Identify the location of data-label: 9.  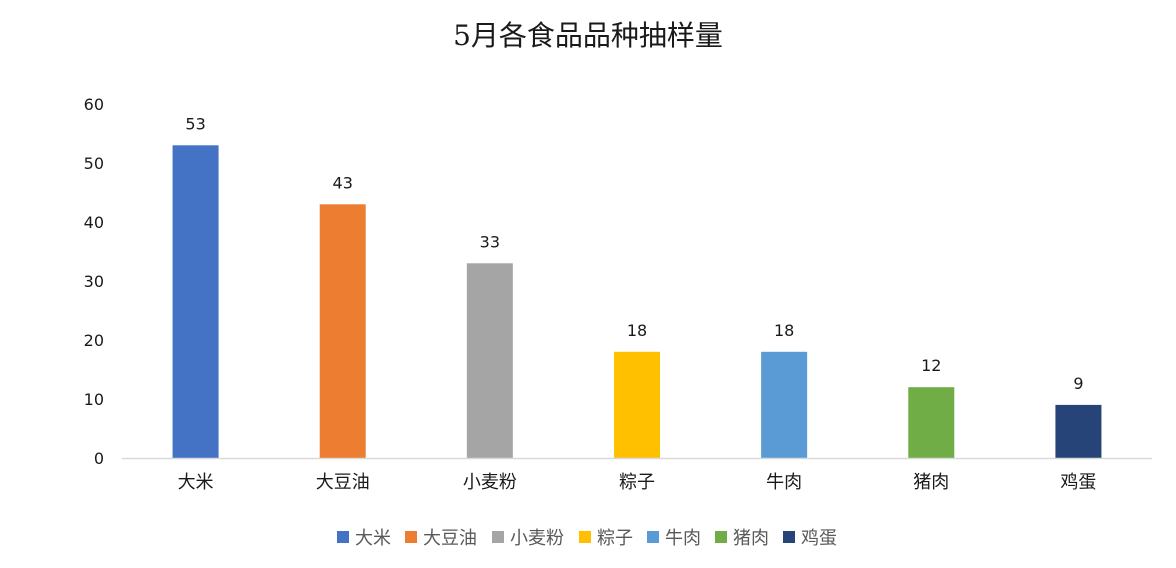
(1078, 383).